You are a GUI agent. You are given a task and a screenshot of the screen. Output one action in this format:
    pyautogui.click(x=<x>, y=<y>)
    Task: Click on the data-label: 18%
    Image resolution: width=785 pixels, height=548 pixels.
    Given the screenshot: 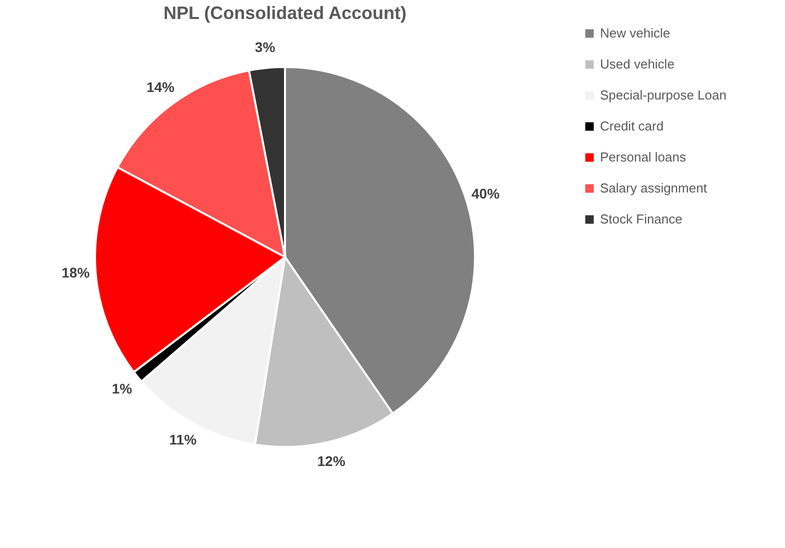 What is the action you would take?
    pyautogui.click(x=76, y=272)
    